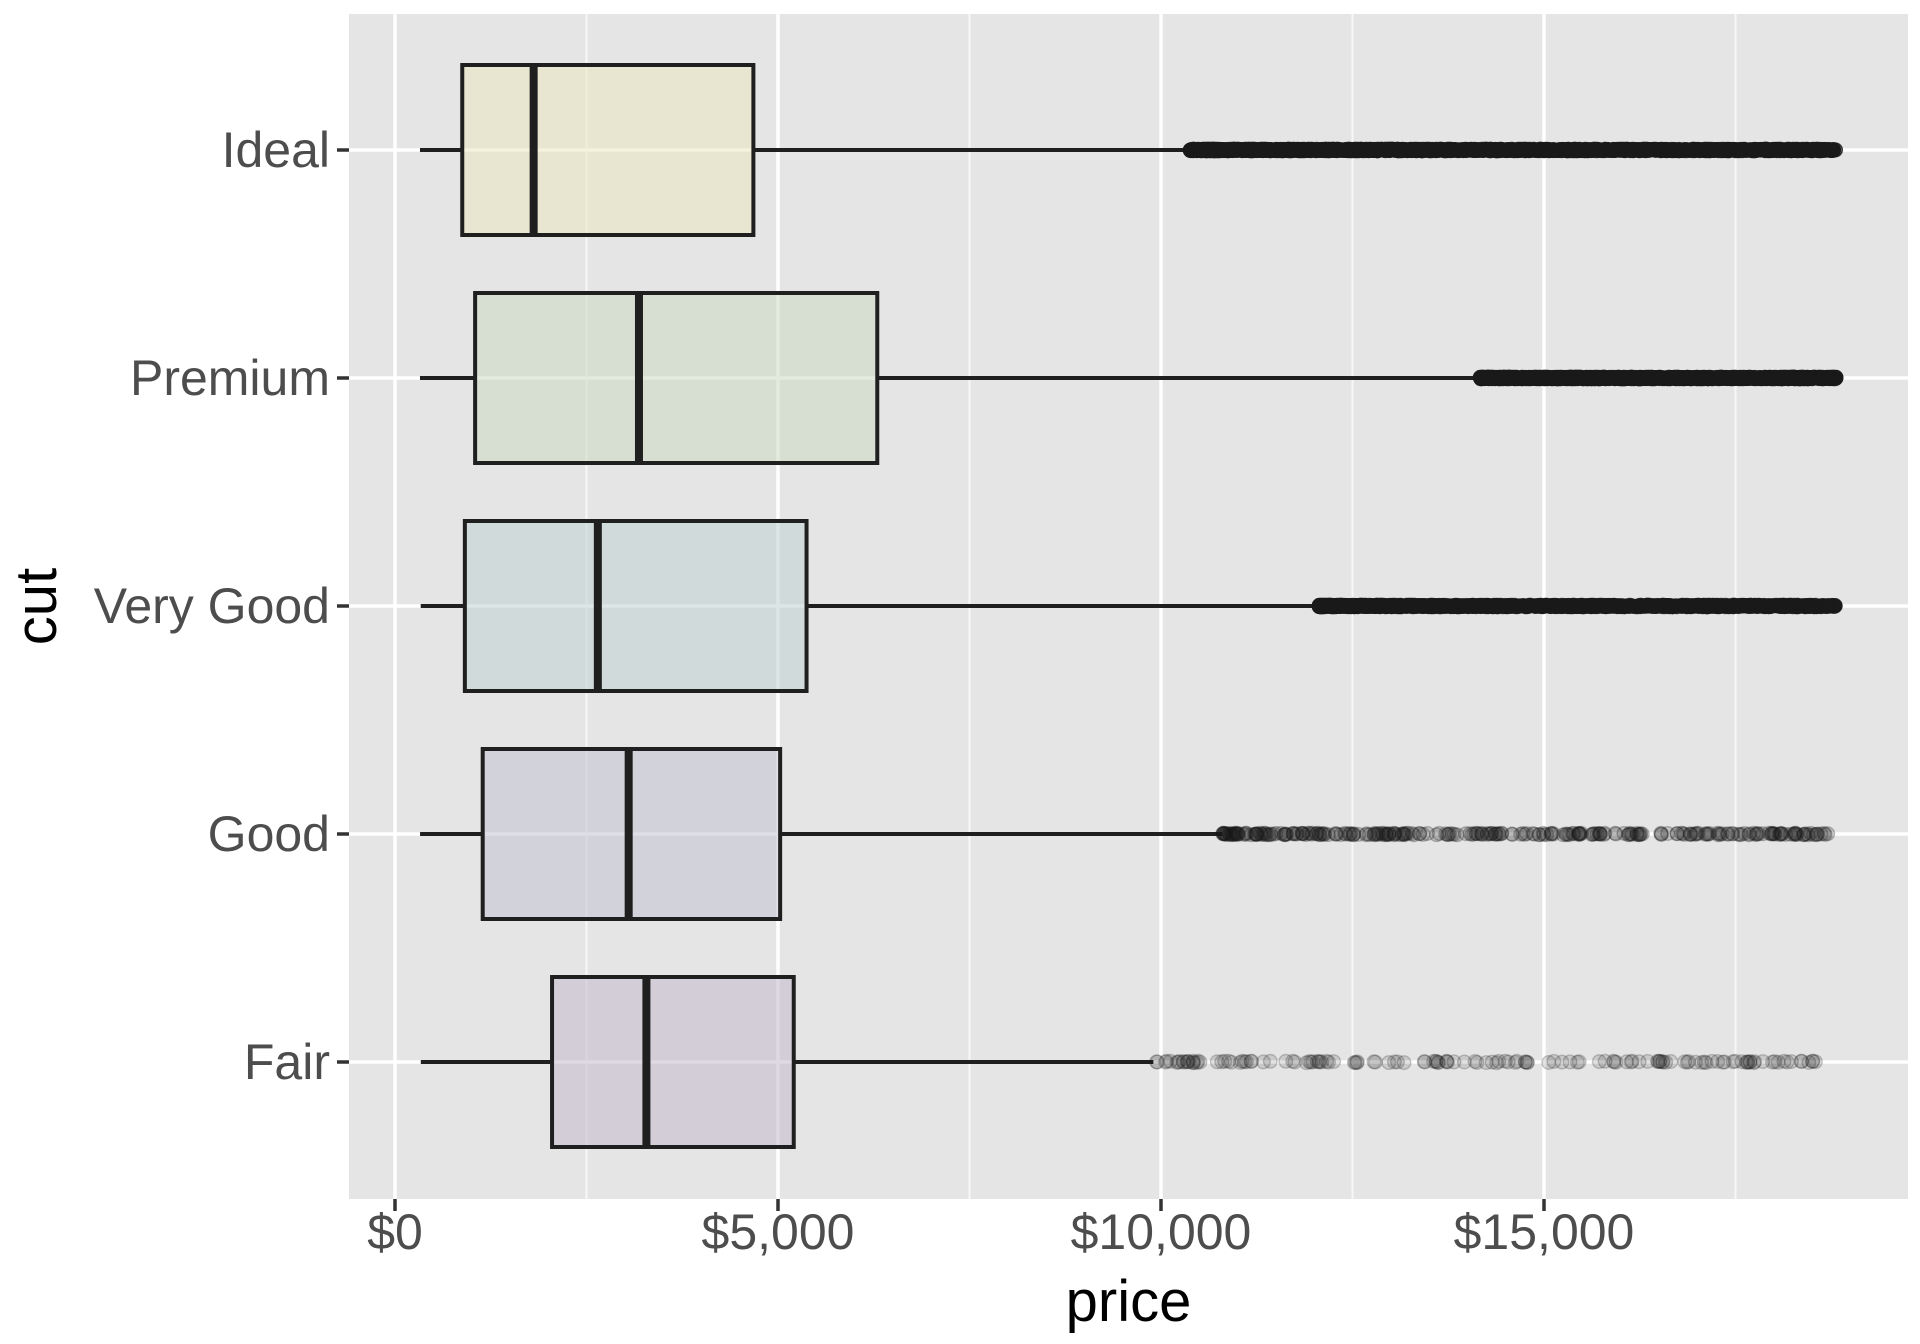 The width and height of the screenshot is (1920, 1344). Describe the element at coordinates (608, 150) in the screenshot. I see `box-ideal` at that location.